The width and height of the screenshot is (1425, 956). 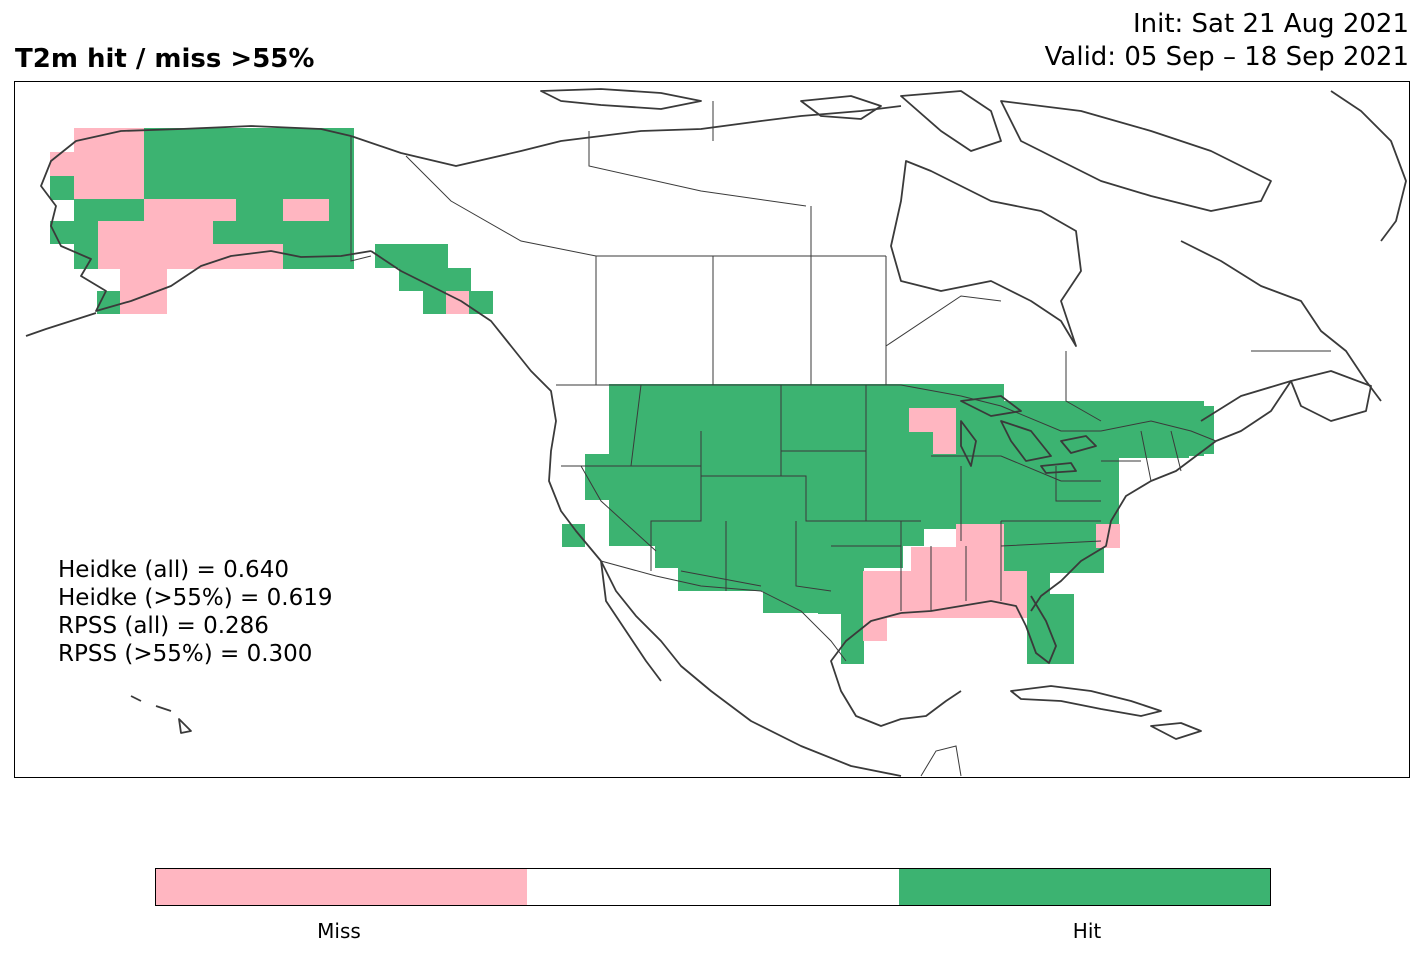 I want to click on colorbar-label-miss: Miss, so click(x=339, y=931).